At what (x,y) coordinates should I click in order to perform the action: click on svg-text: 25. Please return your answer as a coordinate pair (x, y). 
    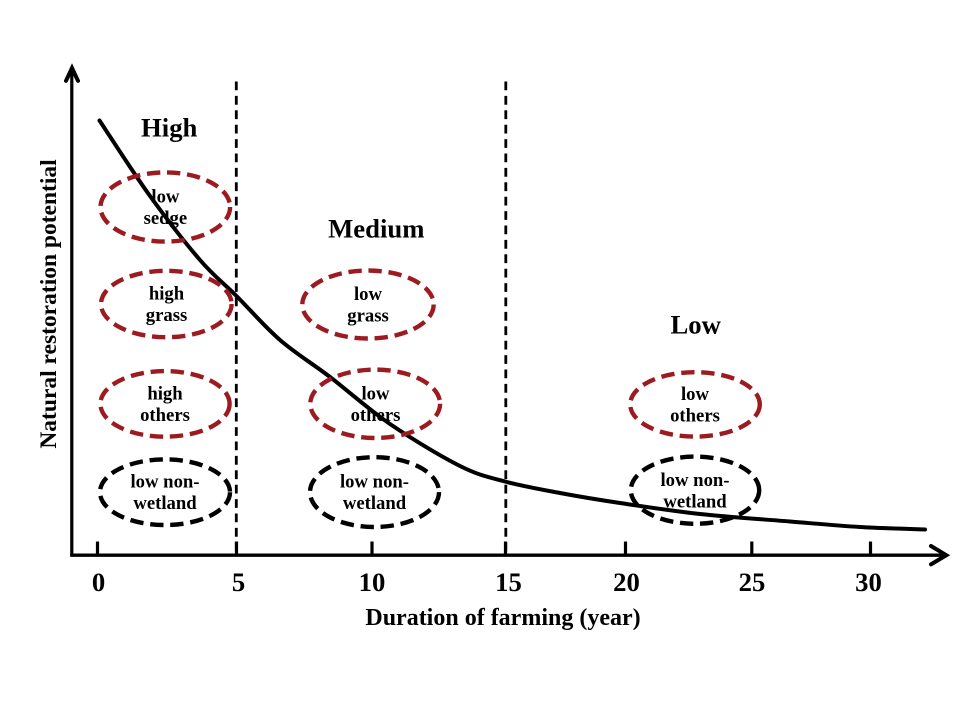
    Looking at the image, I should click on (752, 582).